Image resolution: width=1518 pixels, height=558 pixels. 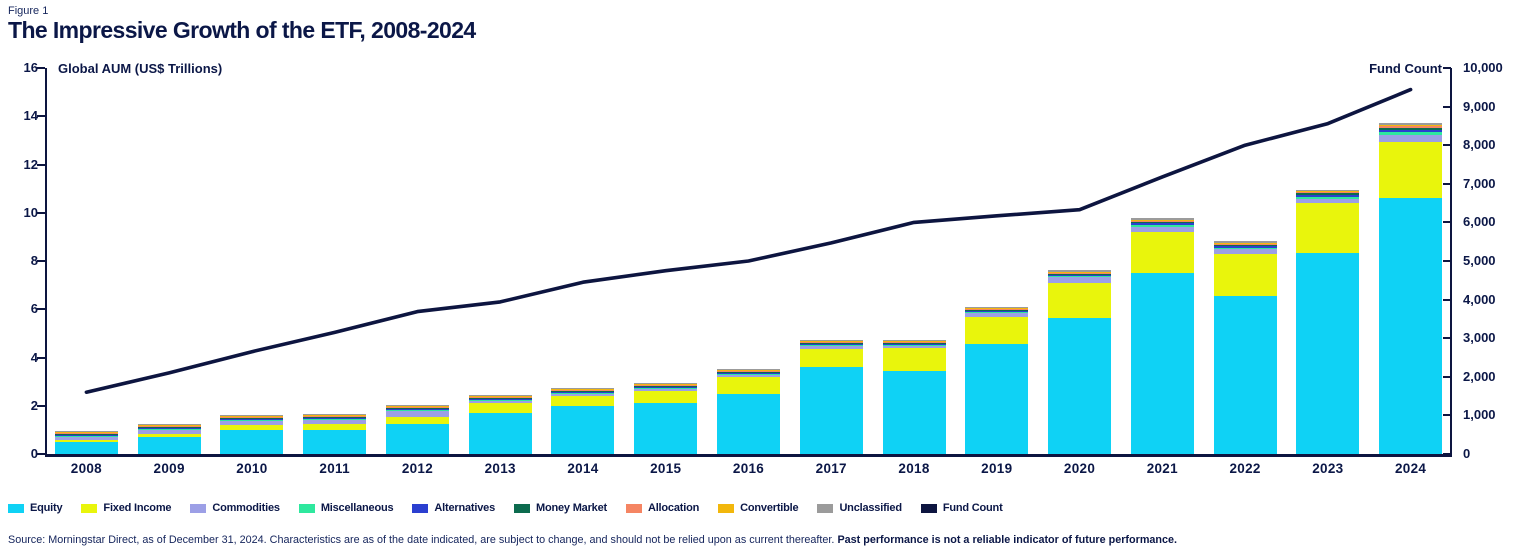 I want to click on legend-label: Money Market, so click(x=571, y=508).